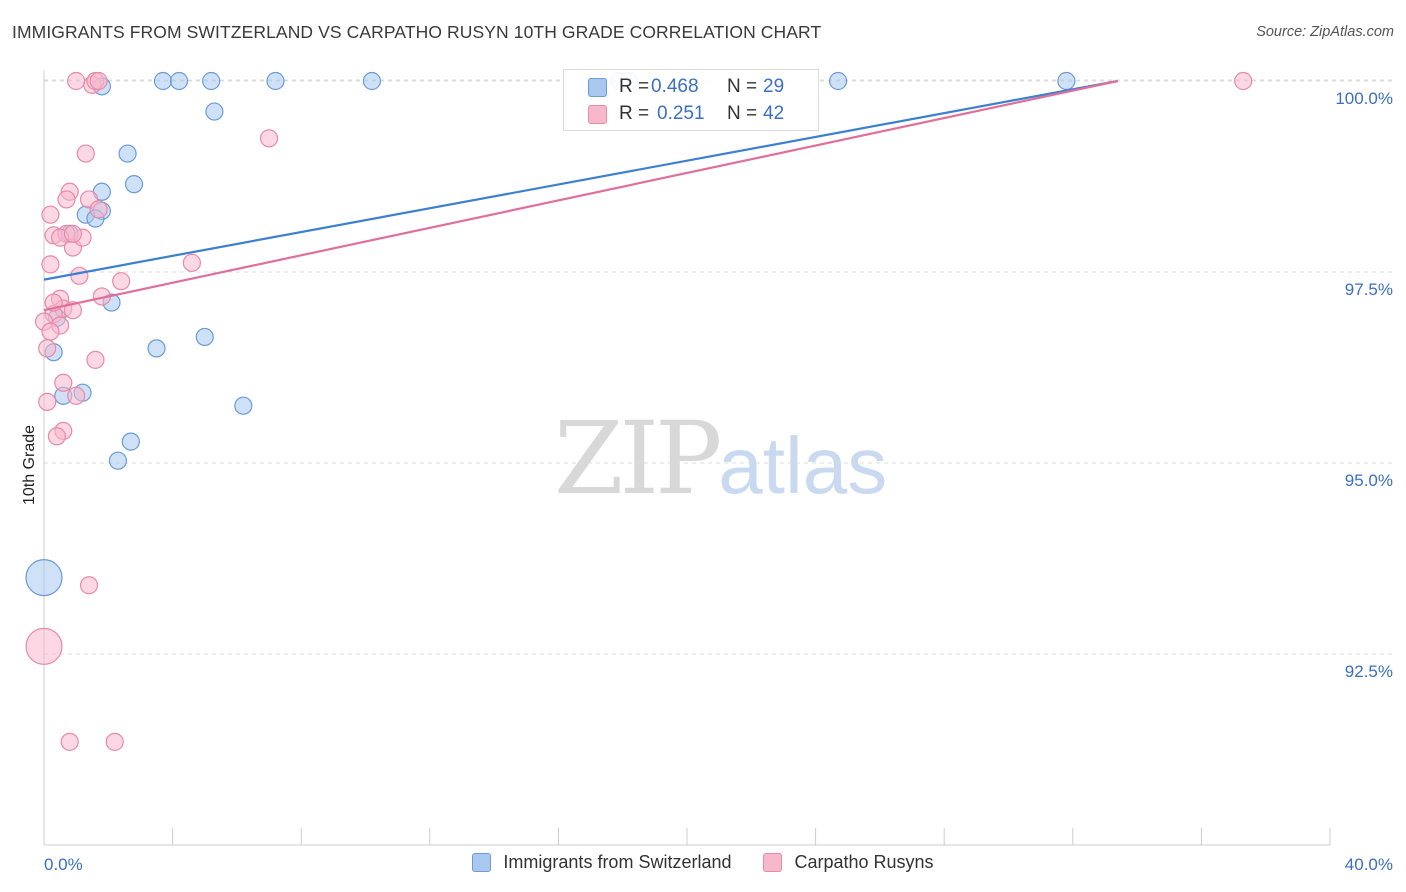 The width and height of the screenshot is (1406, 892). Describe the element at coordinates (29, 465) in the screenshot. I see `y-axis-label: 10th Grade` at that location.